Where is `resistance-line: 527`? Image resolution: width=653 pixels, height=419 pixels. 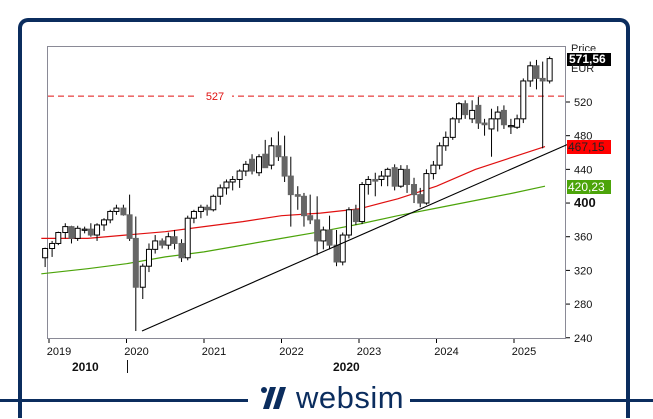 resistance-line: 527 is located at coordinates (306, 96).